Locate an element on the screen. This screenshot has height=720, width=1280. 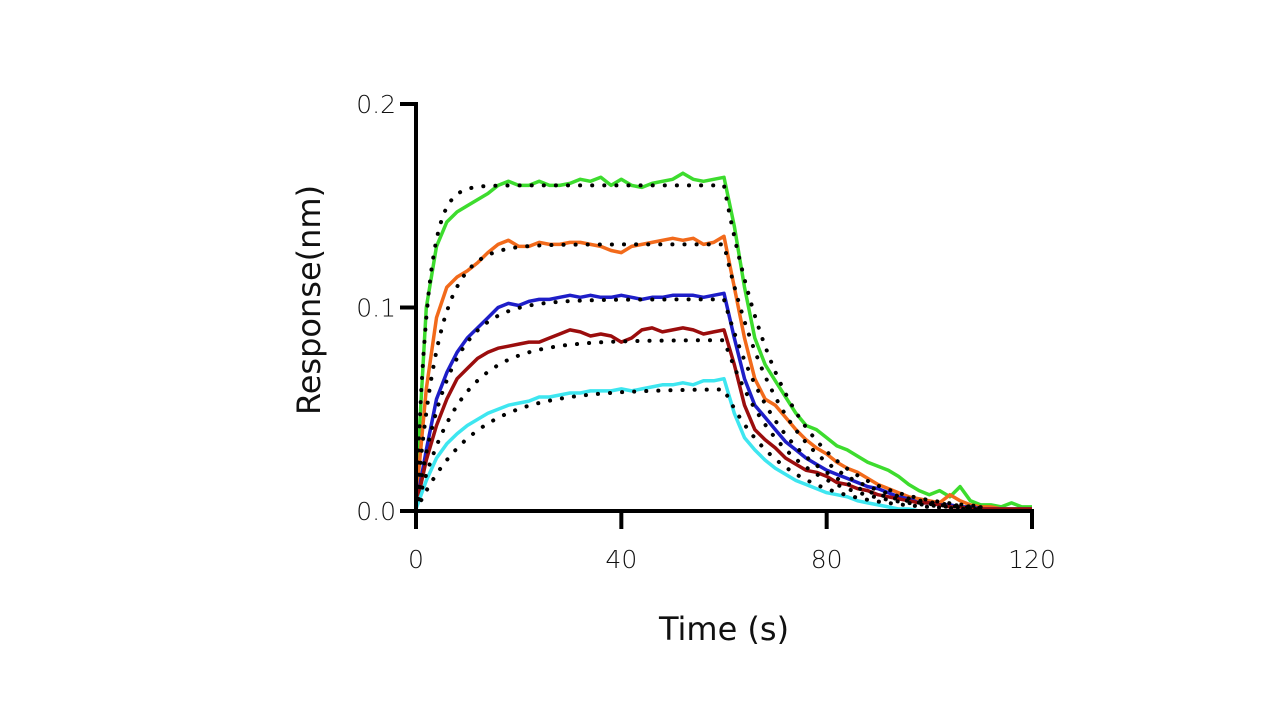
y-tick-label: 0.2 is located at coordinates (376, 104).